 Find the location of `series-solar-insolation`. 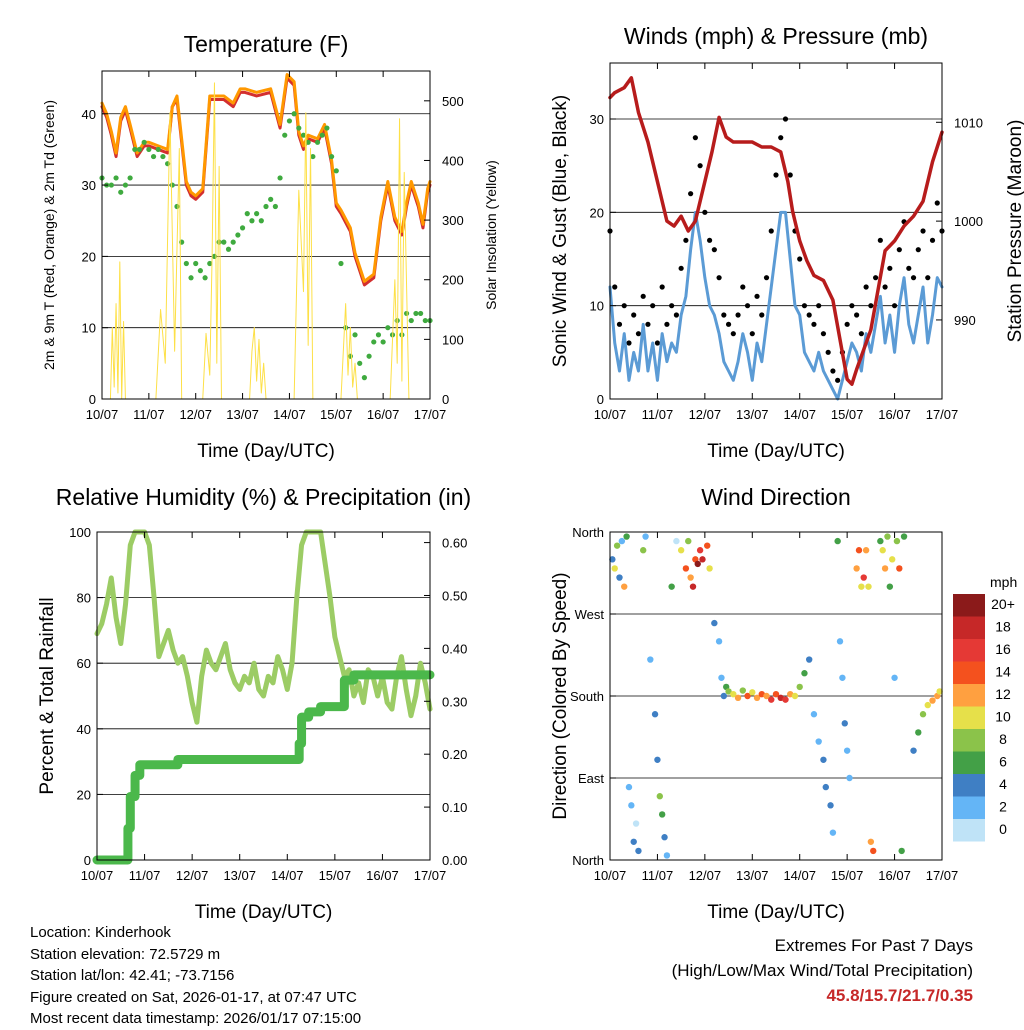

series-solar-insolation is located at coordinates (266, 241).